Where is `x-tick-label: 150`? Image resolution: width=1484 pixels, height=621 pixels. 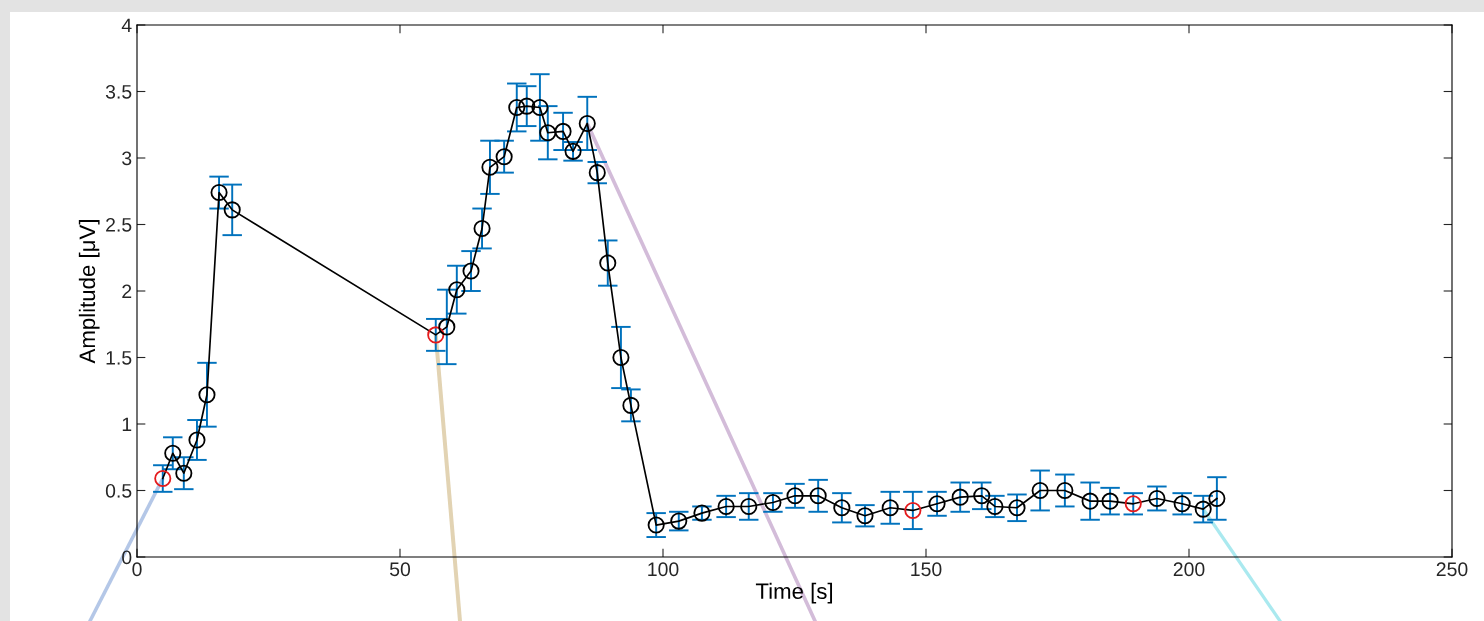 x-tick-label: 150 is located at coordinates (926, 569).